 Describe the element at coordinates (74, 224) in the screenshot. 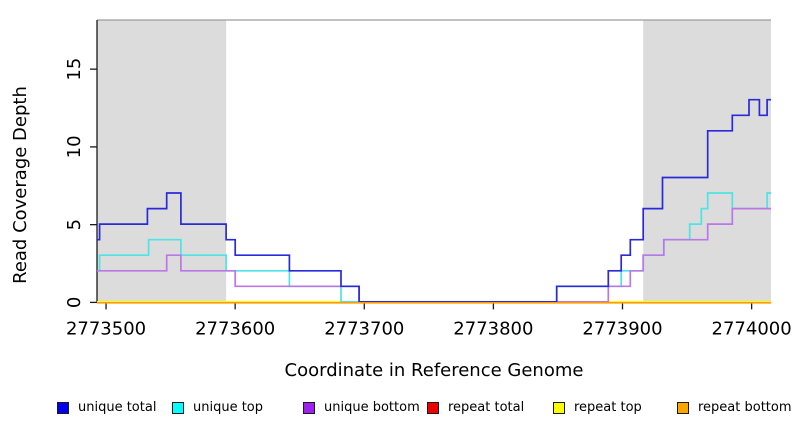

I see `y-tick-label: 5` at that location.